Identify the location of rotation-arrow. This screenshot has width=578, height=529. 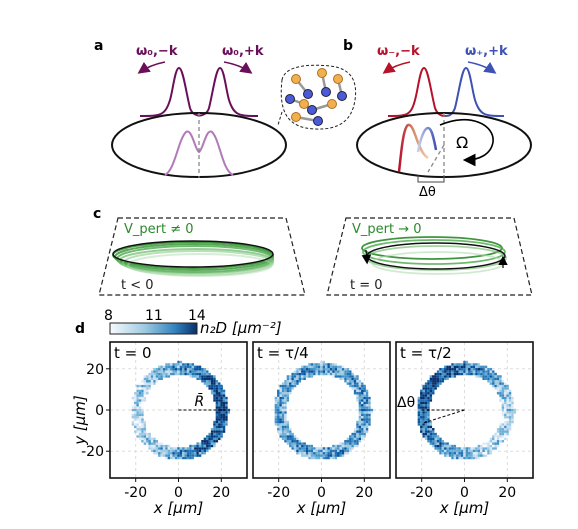
(466, 143).